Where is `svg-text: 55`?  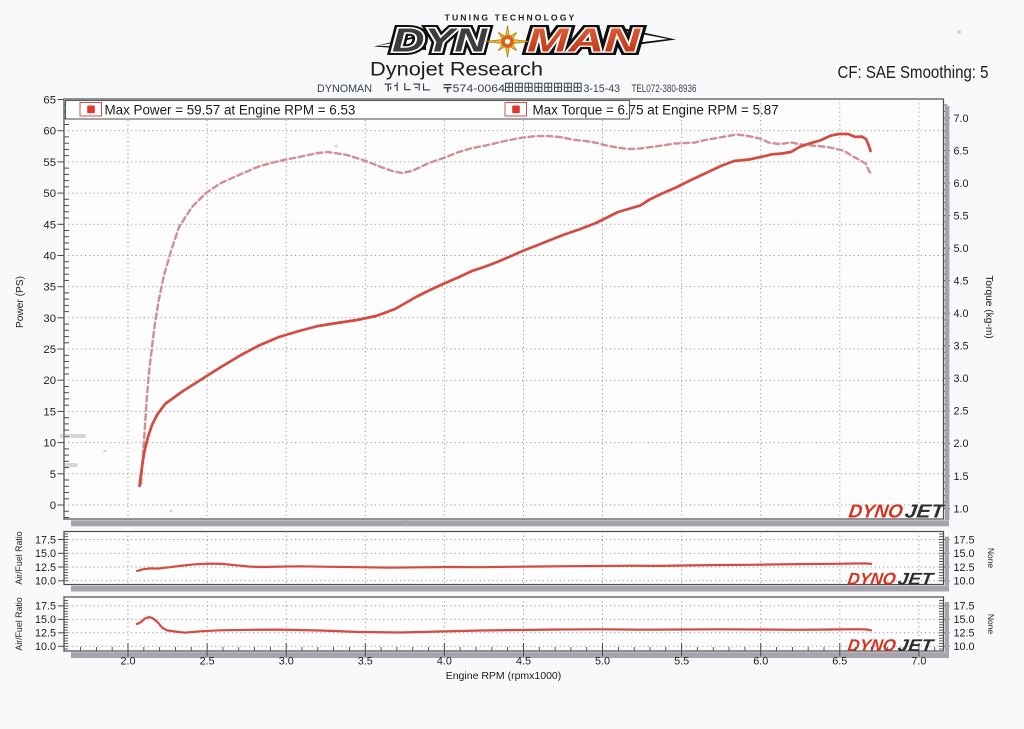 svg-text: 55 is located at coordinates (49, 163).